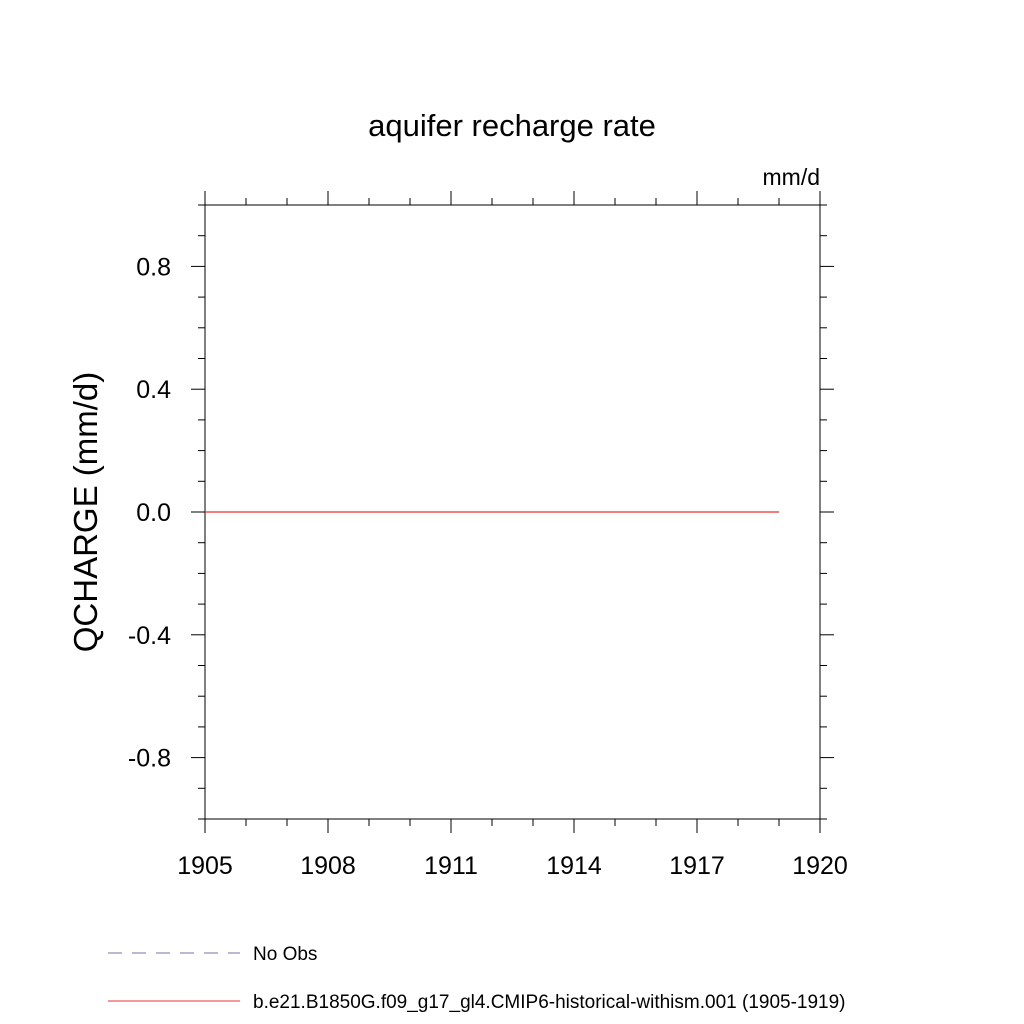 The height and width of the screenshot is (1024, 1024). I want to click on chart-title: aquifer recharge rate, so click(512, 125).